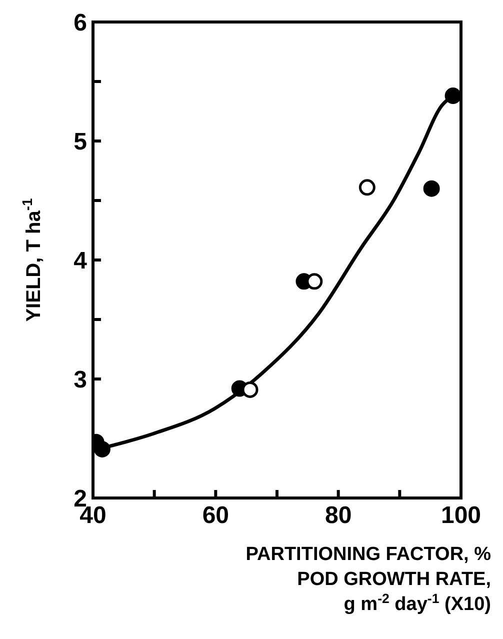 The image size is (503, 639). What do you see at coordinates (461, 516) in the screenshot?
I see `x-tick-label: 100` at bounding box center [461, 516].